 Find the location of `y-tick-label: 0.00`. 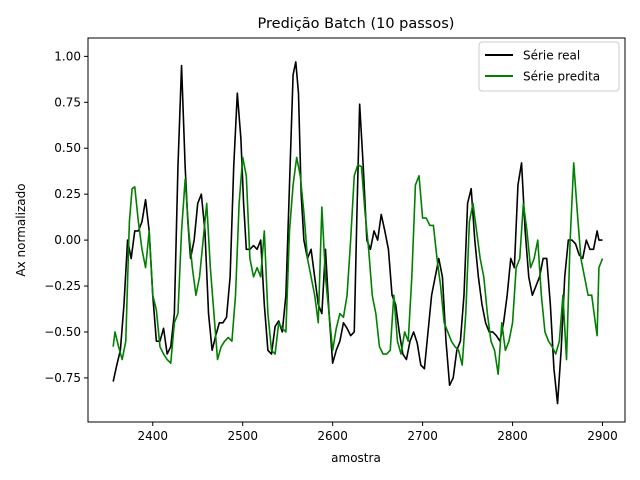

y-tick-label: 0.00 is located at coordinates (67, 240).